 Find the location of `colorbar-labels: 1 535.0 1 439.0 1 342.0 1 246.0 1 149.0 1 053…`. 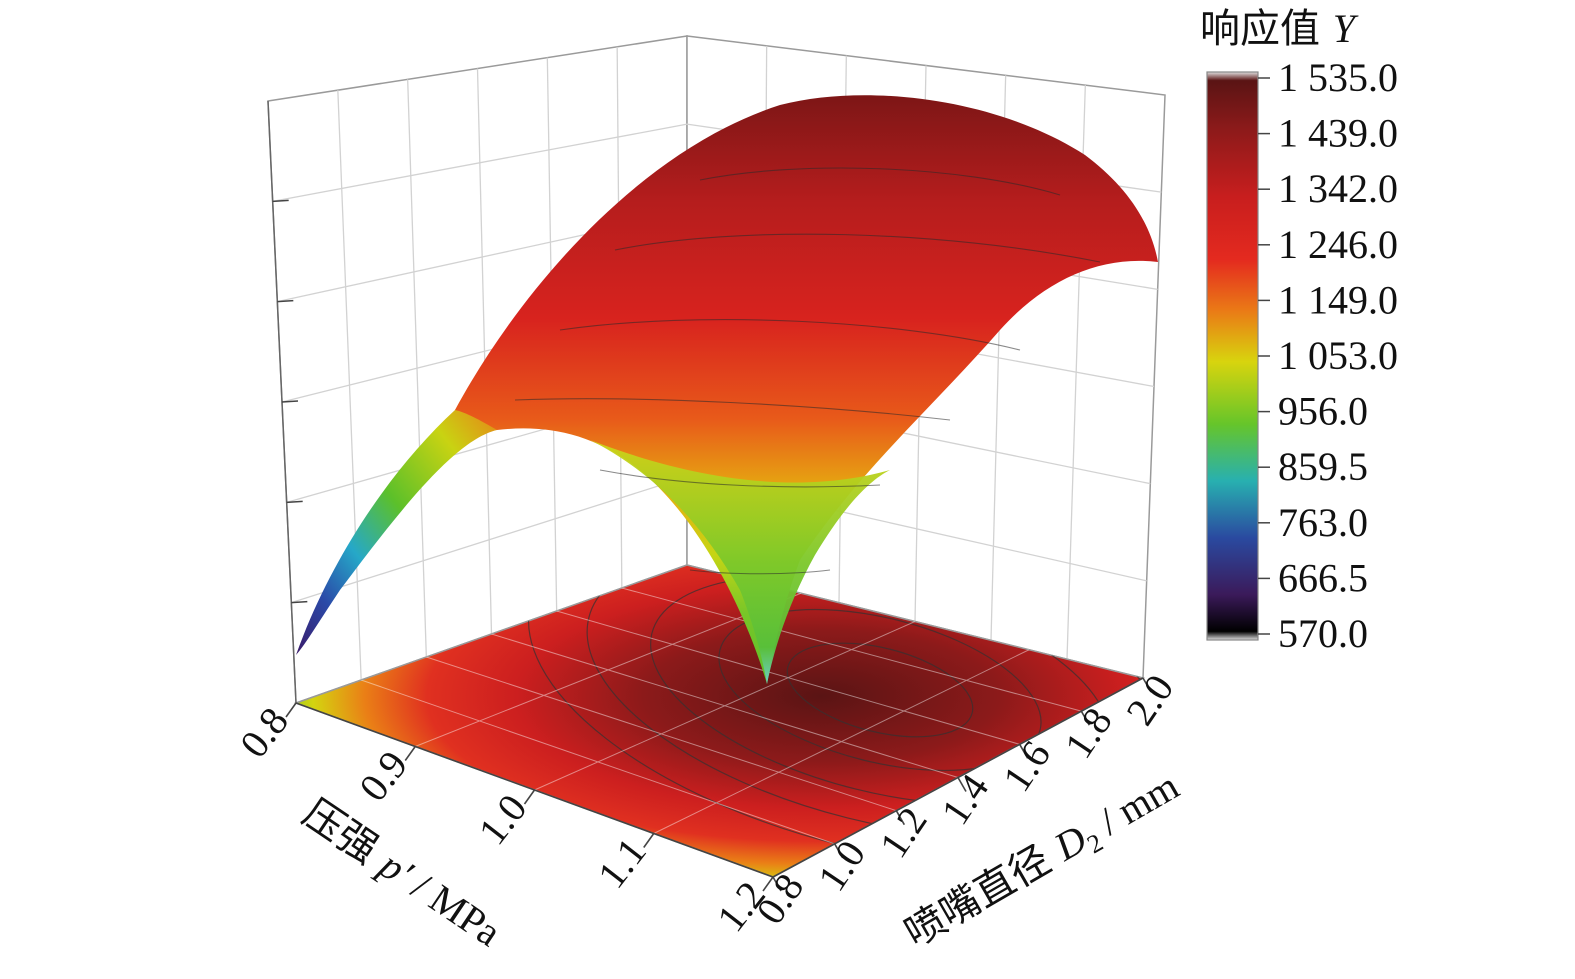

colorbar-labels: 1 535.0 1 439.0 1 342.0 1 246.0 1 149.0 1 053… is located at coordinates (1328, 355).